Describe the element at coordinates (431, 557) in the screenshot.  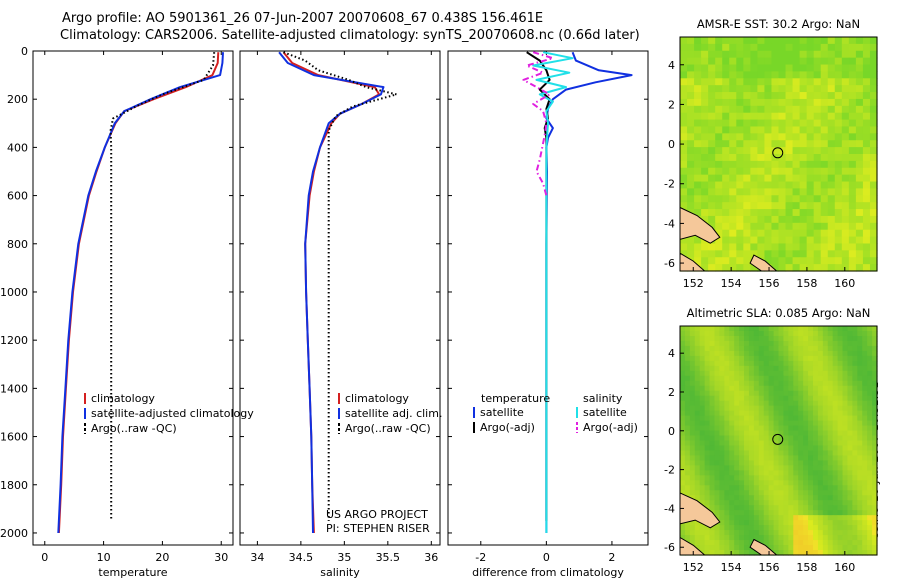
I see `sal-xtick-label: 36` at that location.